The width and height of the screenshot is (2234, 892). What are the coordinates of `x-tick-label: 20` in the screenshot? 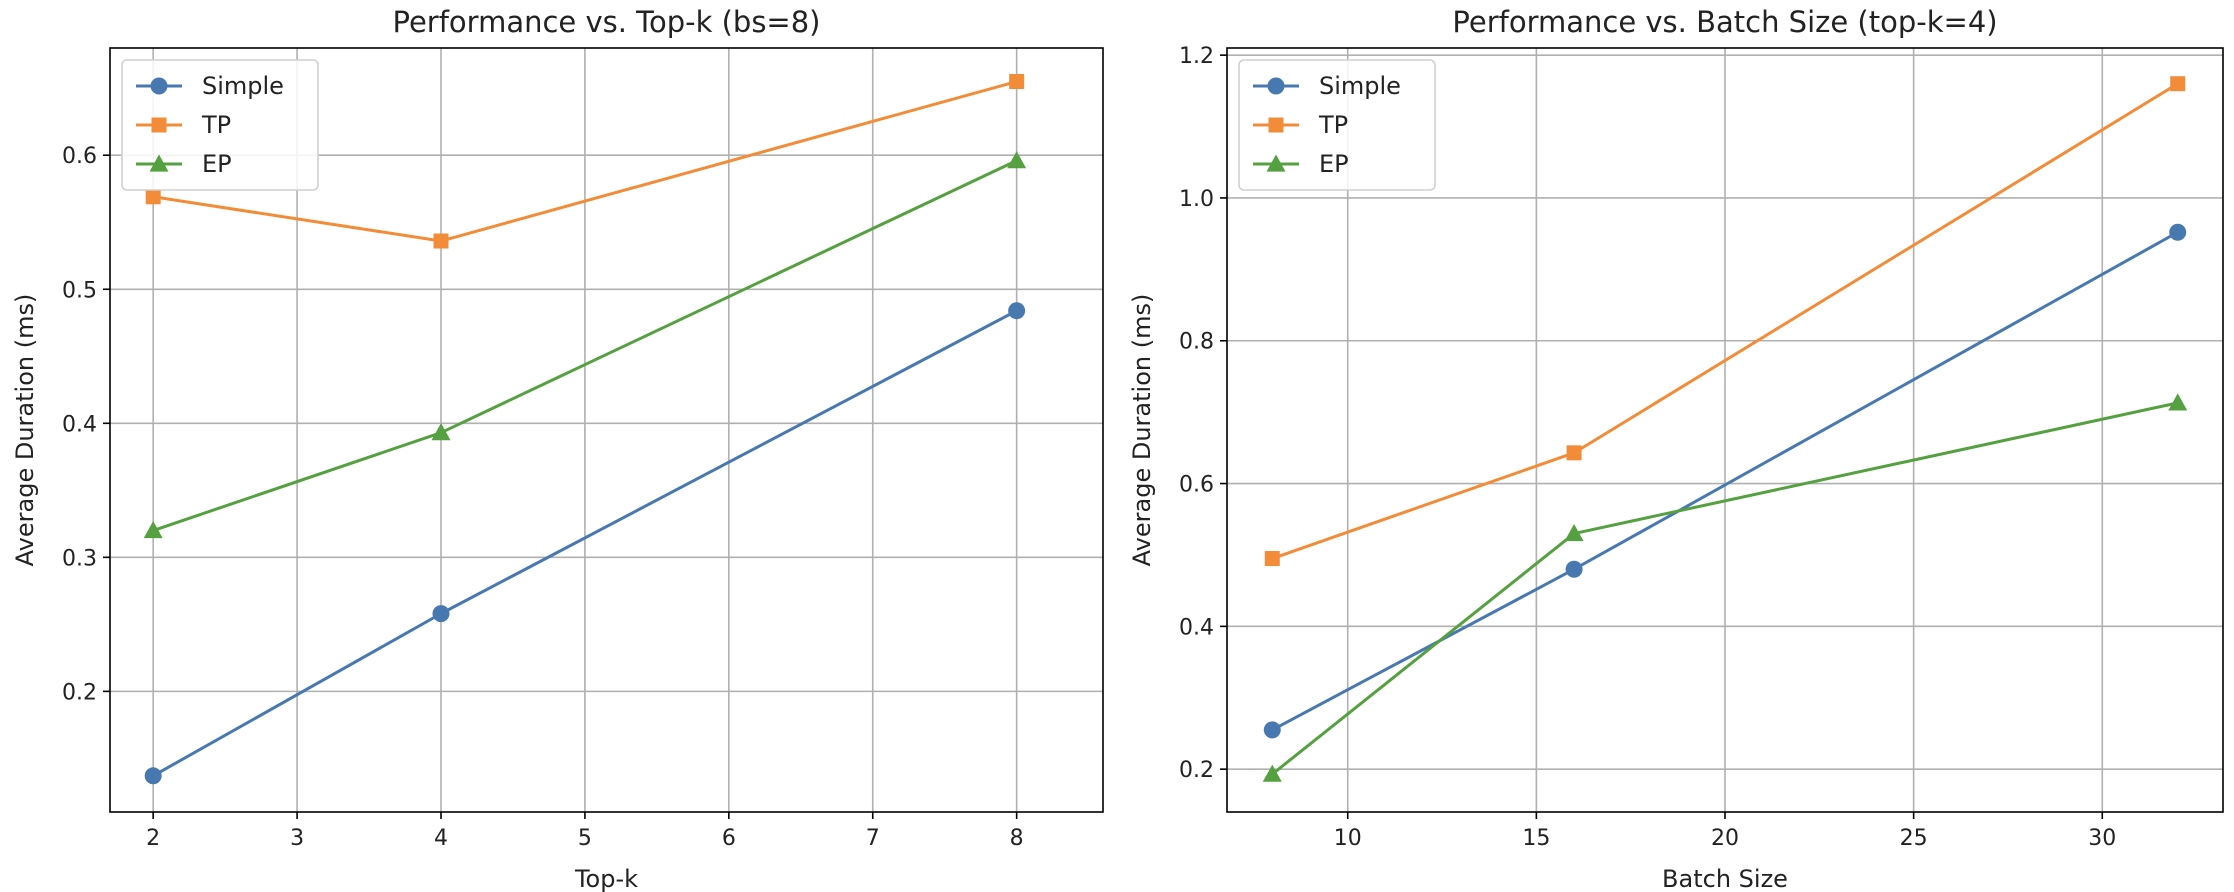 It's located at (1725, 838).